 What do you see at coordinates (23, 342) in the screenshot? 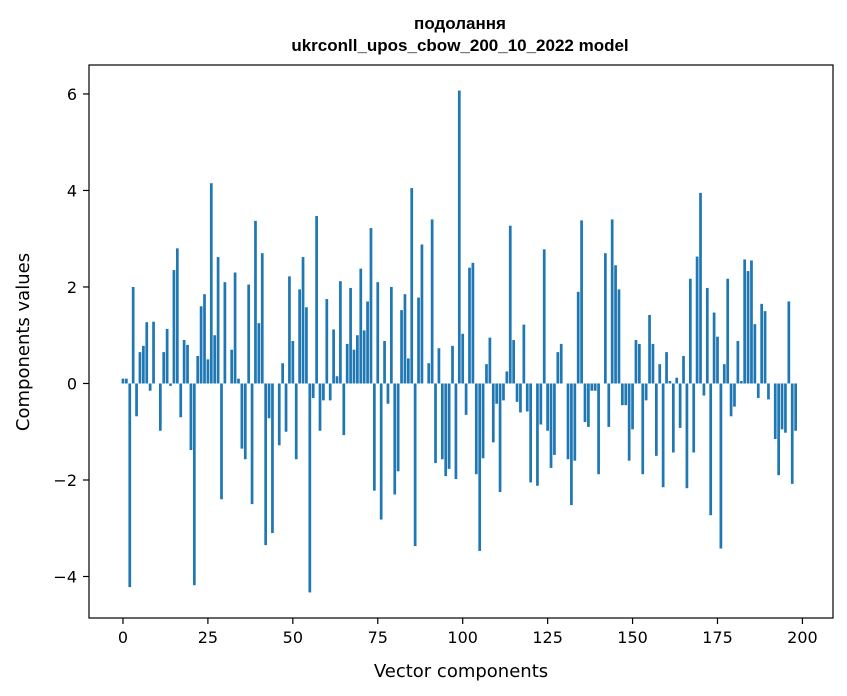
I see `y-axis-label: Components values` at bounding box center [23, 342].